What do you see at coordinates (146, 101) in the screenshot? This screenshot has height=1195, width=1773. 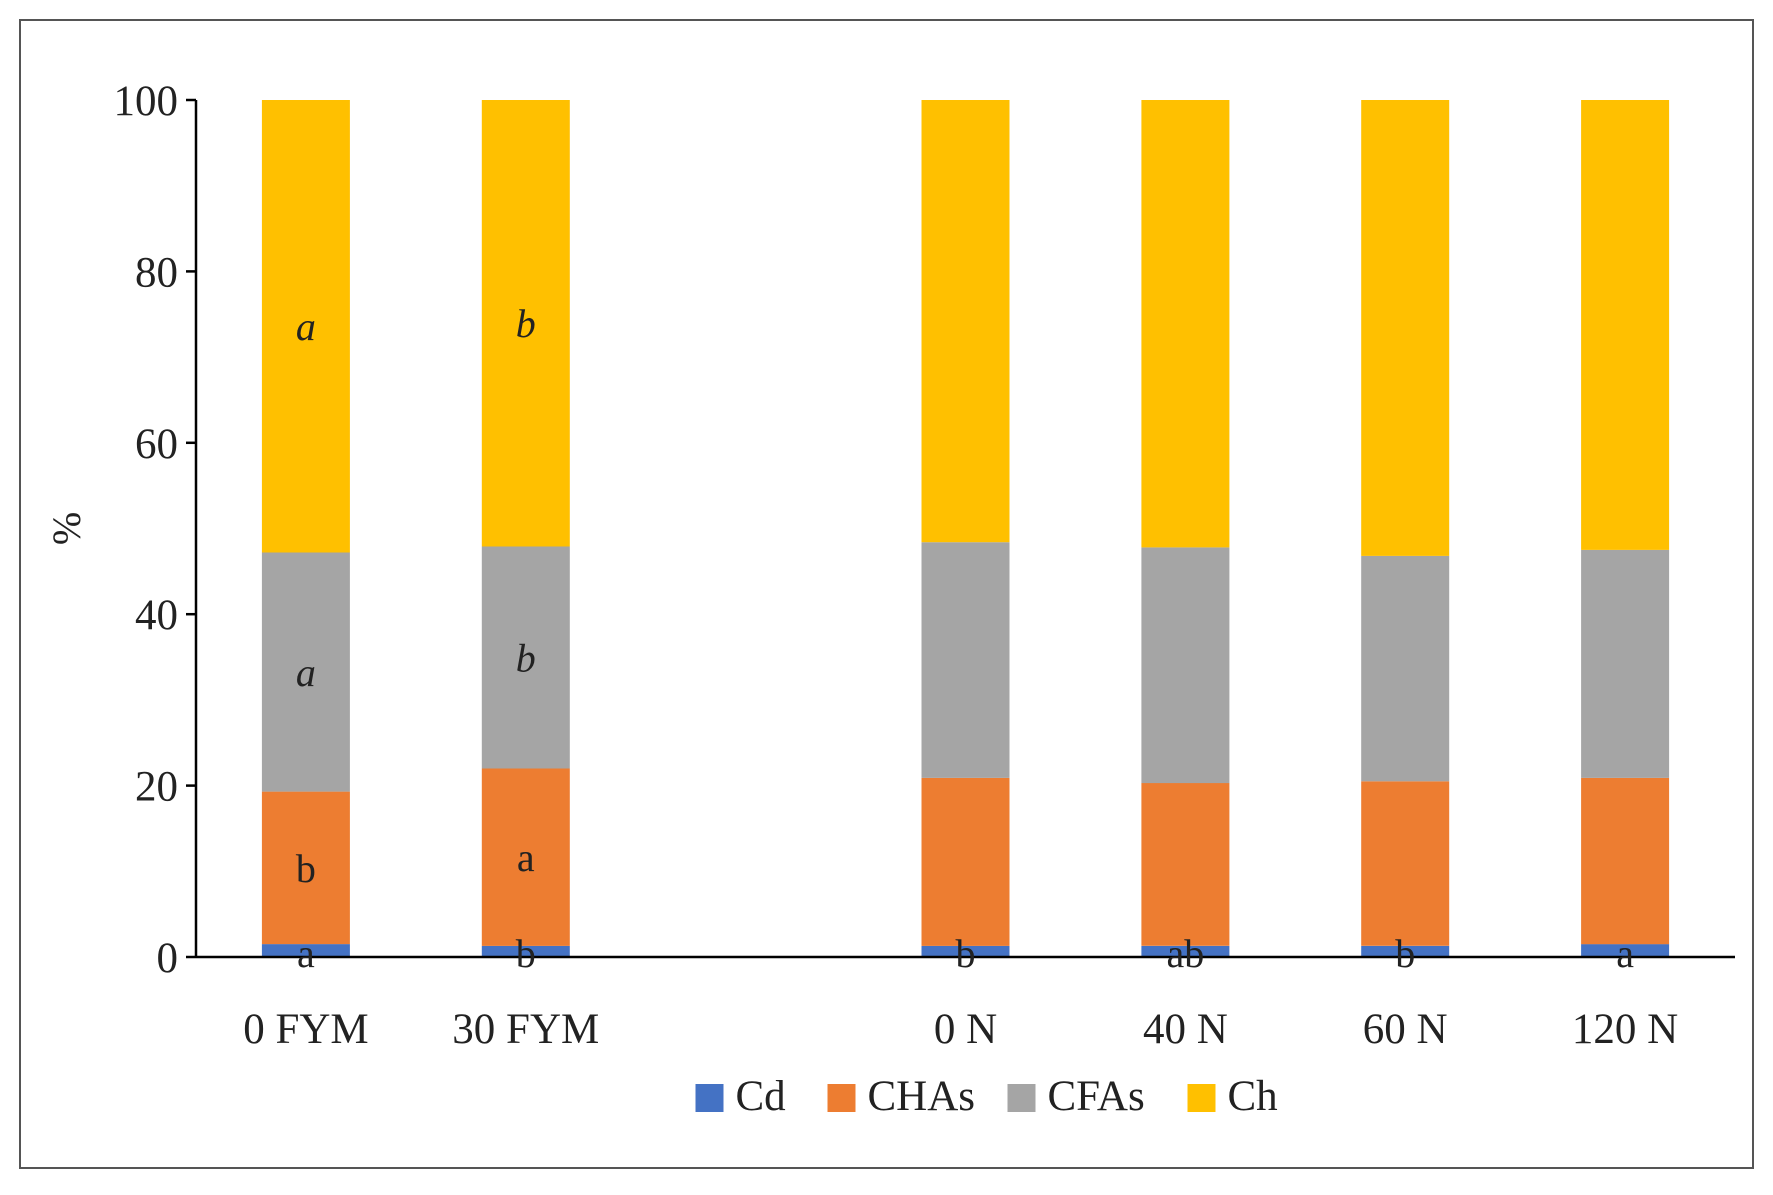 I see `y-tick-label: 100` at bounding box center [146, 101].